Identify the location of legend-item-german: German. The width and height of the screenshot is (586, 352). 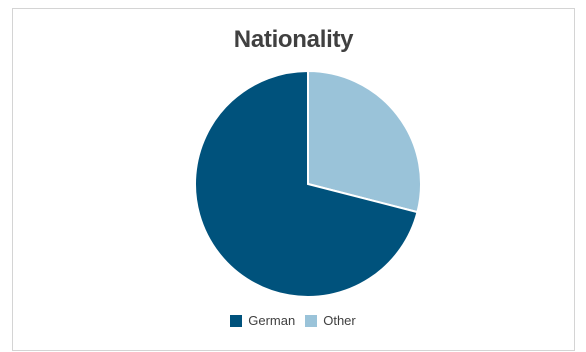
(262, 320).